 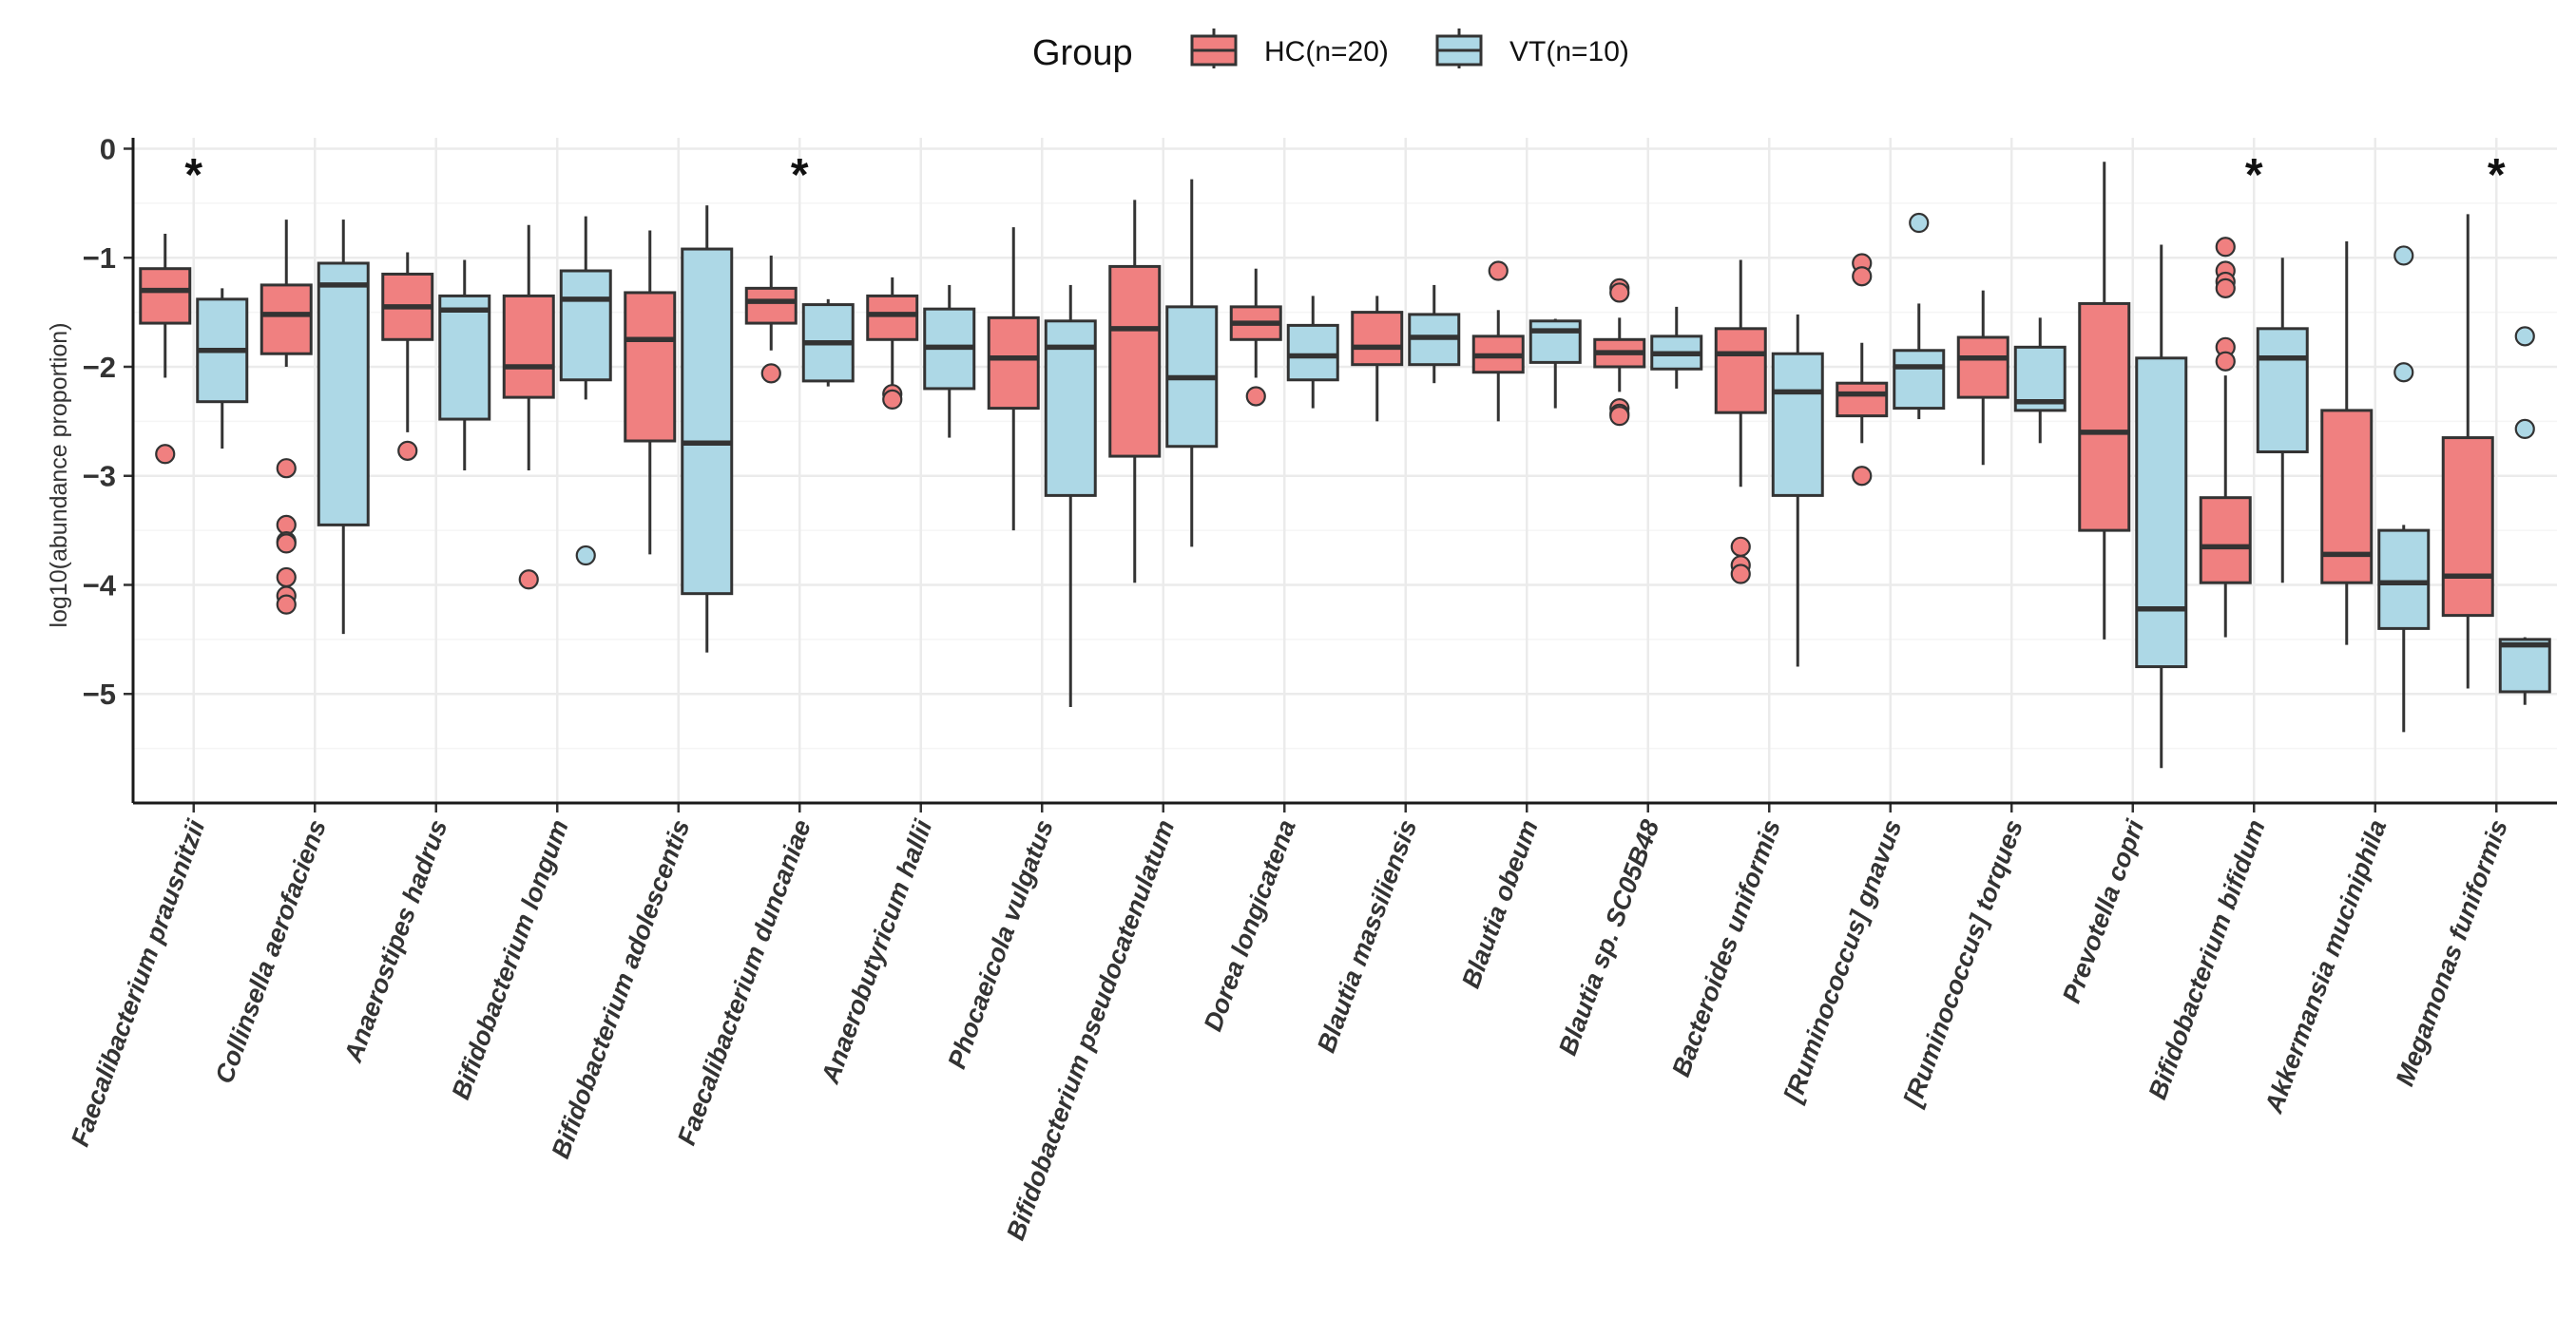 I want to click on legend: Group HC(n=20) VT(n=10), so click(x=1330, y=51).